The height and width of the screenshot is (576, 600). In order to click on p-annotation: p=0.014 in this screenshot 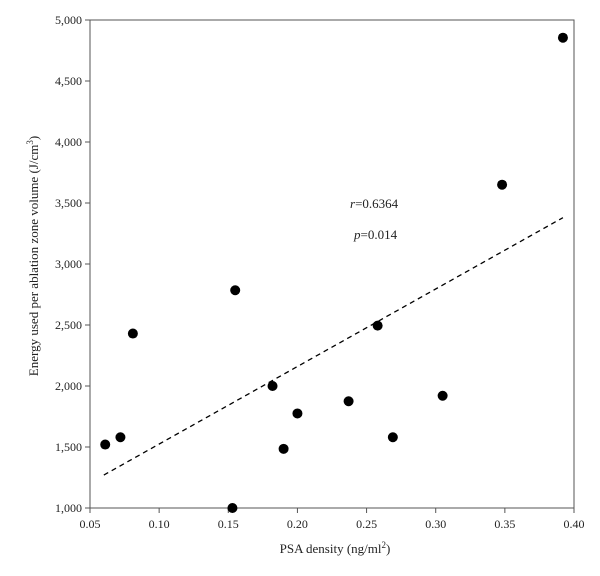, I will do `click(375, 234)`.